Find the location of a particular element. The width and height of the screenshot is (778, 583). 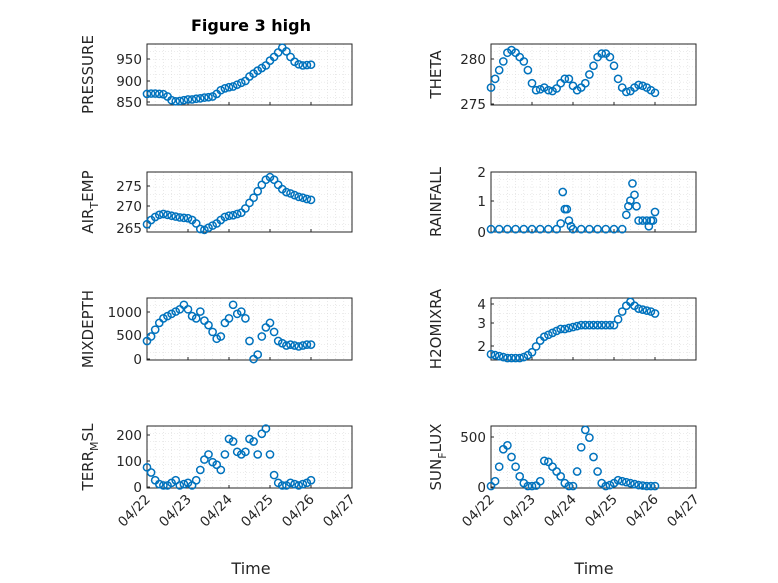

subplot-pressure: 850 900 950 PRESSURE is located at coordinates (216, 74).